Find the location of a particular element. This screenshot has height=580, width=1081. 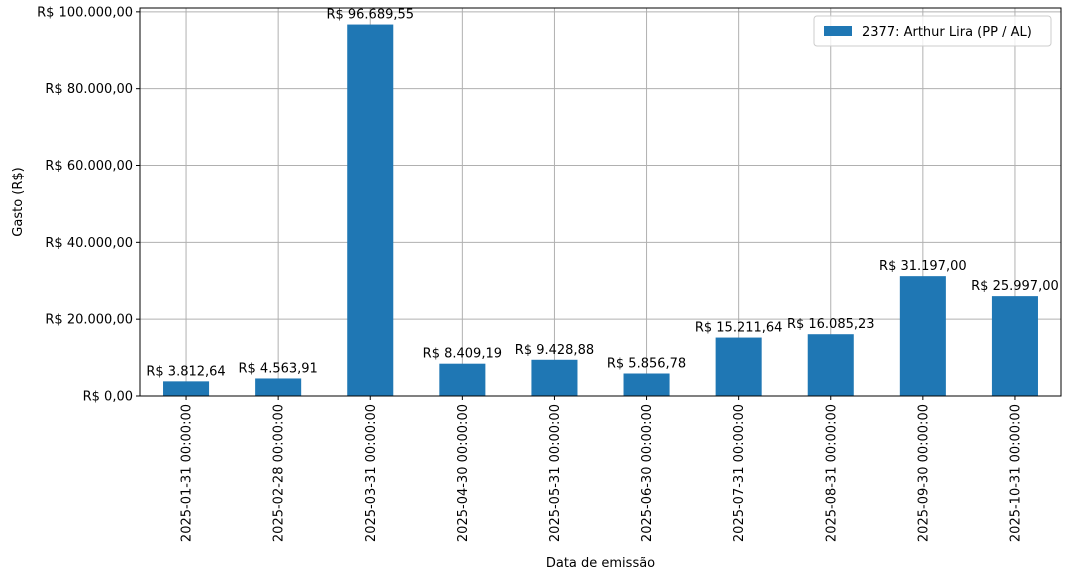

x-tick-label: 2025-01-31 00:00:00 is located at coordinates (187, 473).